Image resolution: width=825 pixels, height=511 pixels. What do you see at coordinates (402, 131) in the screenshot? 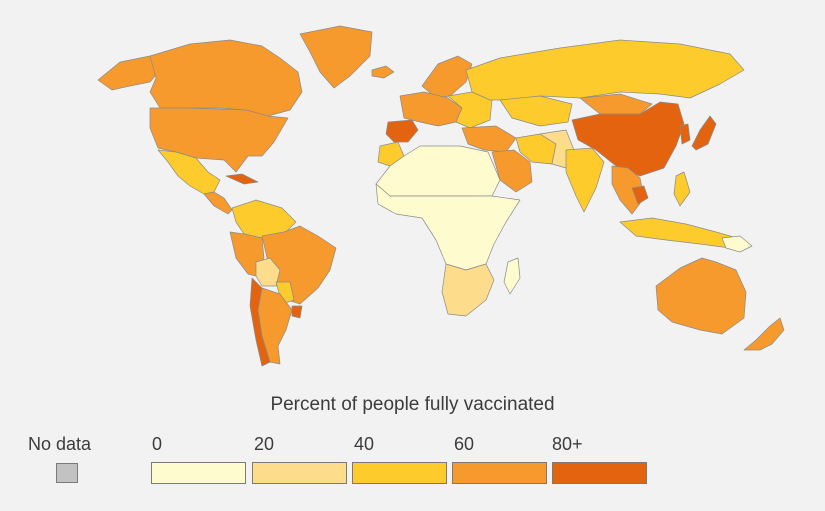
I see `region-iberia` at bounding box center [402, 131].